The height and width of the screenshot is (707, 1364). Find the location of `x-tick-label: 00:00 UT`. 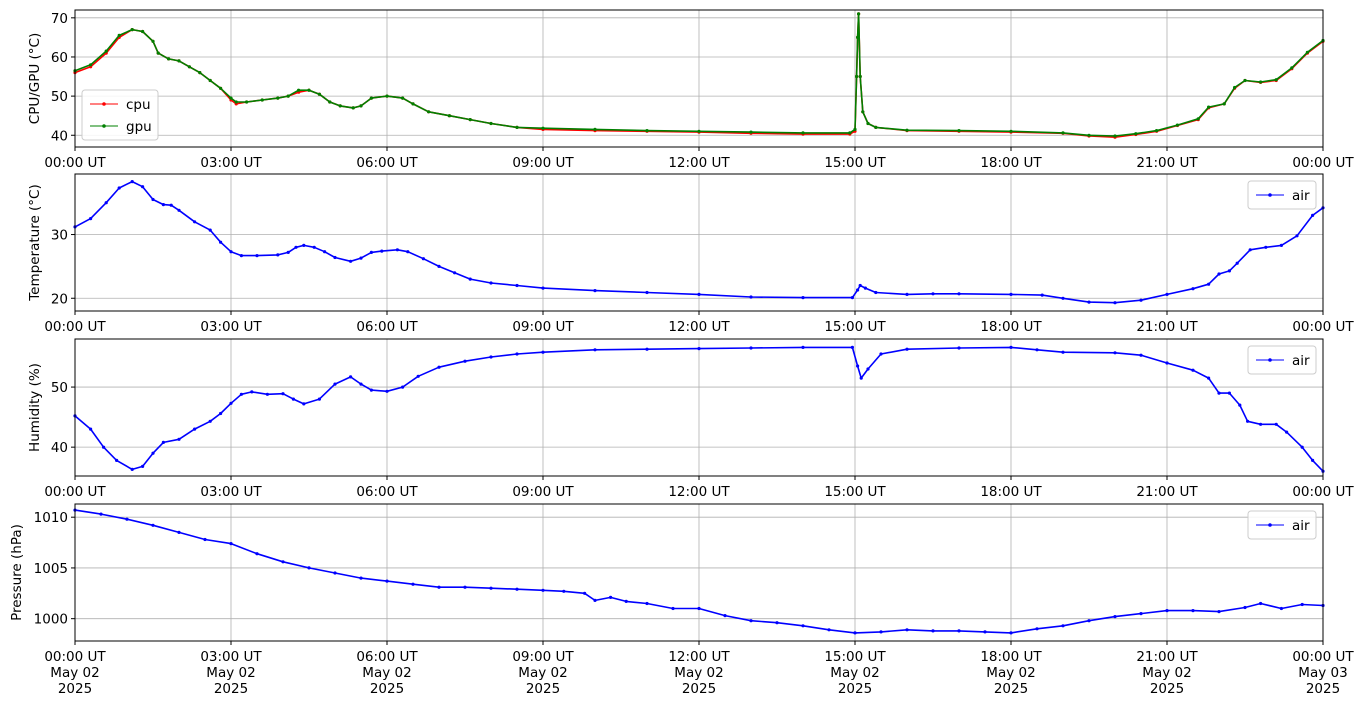

x-tick-label: 00:00 UT is located at coordinates (1323, 327).